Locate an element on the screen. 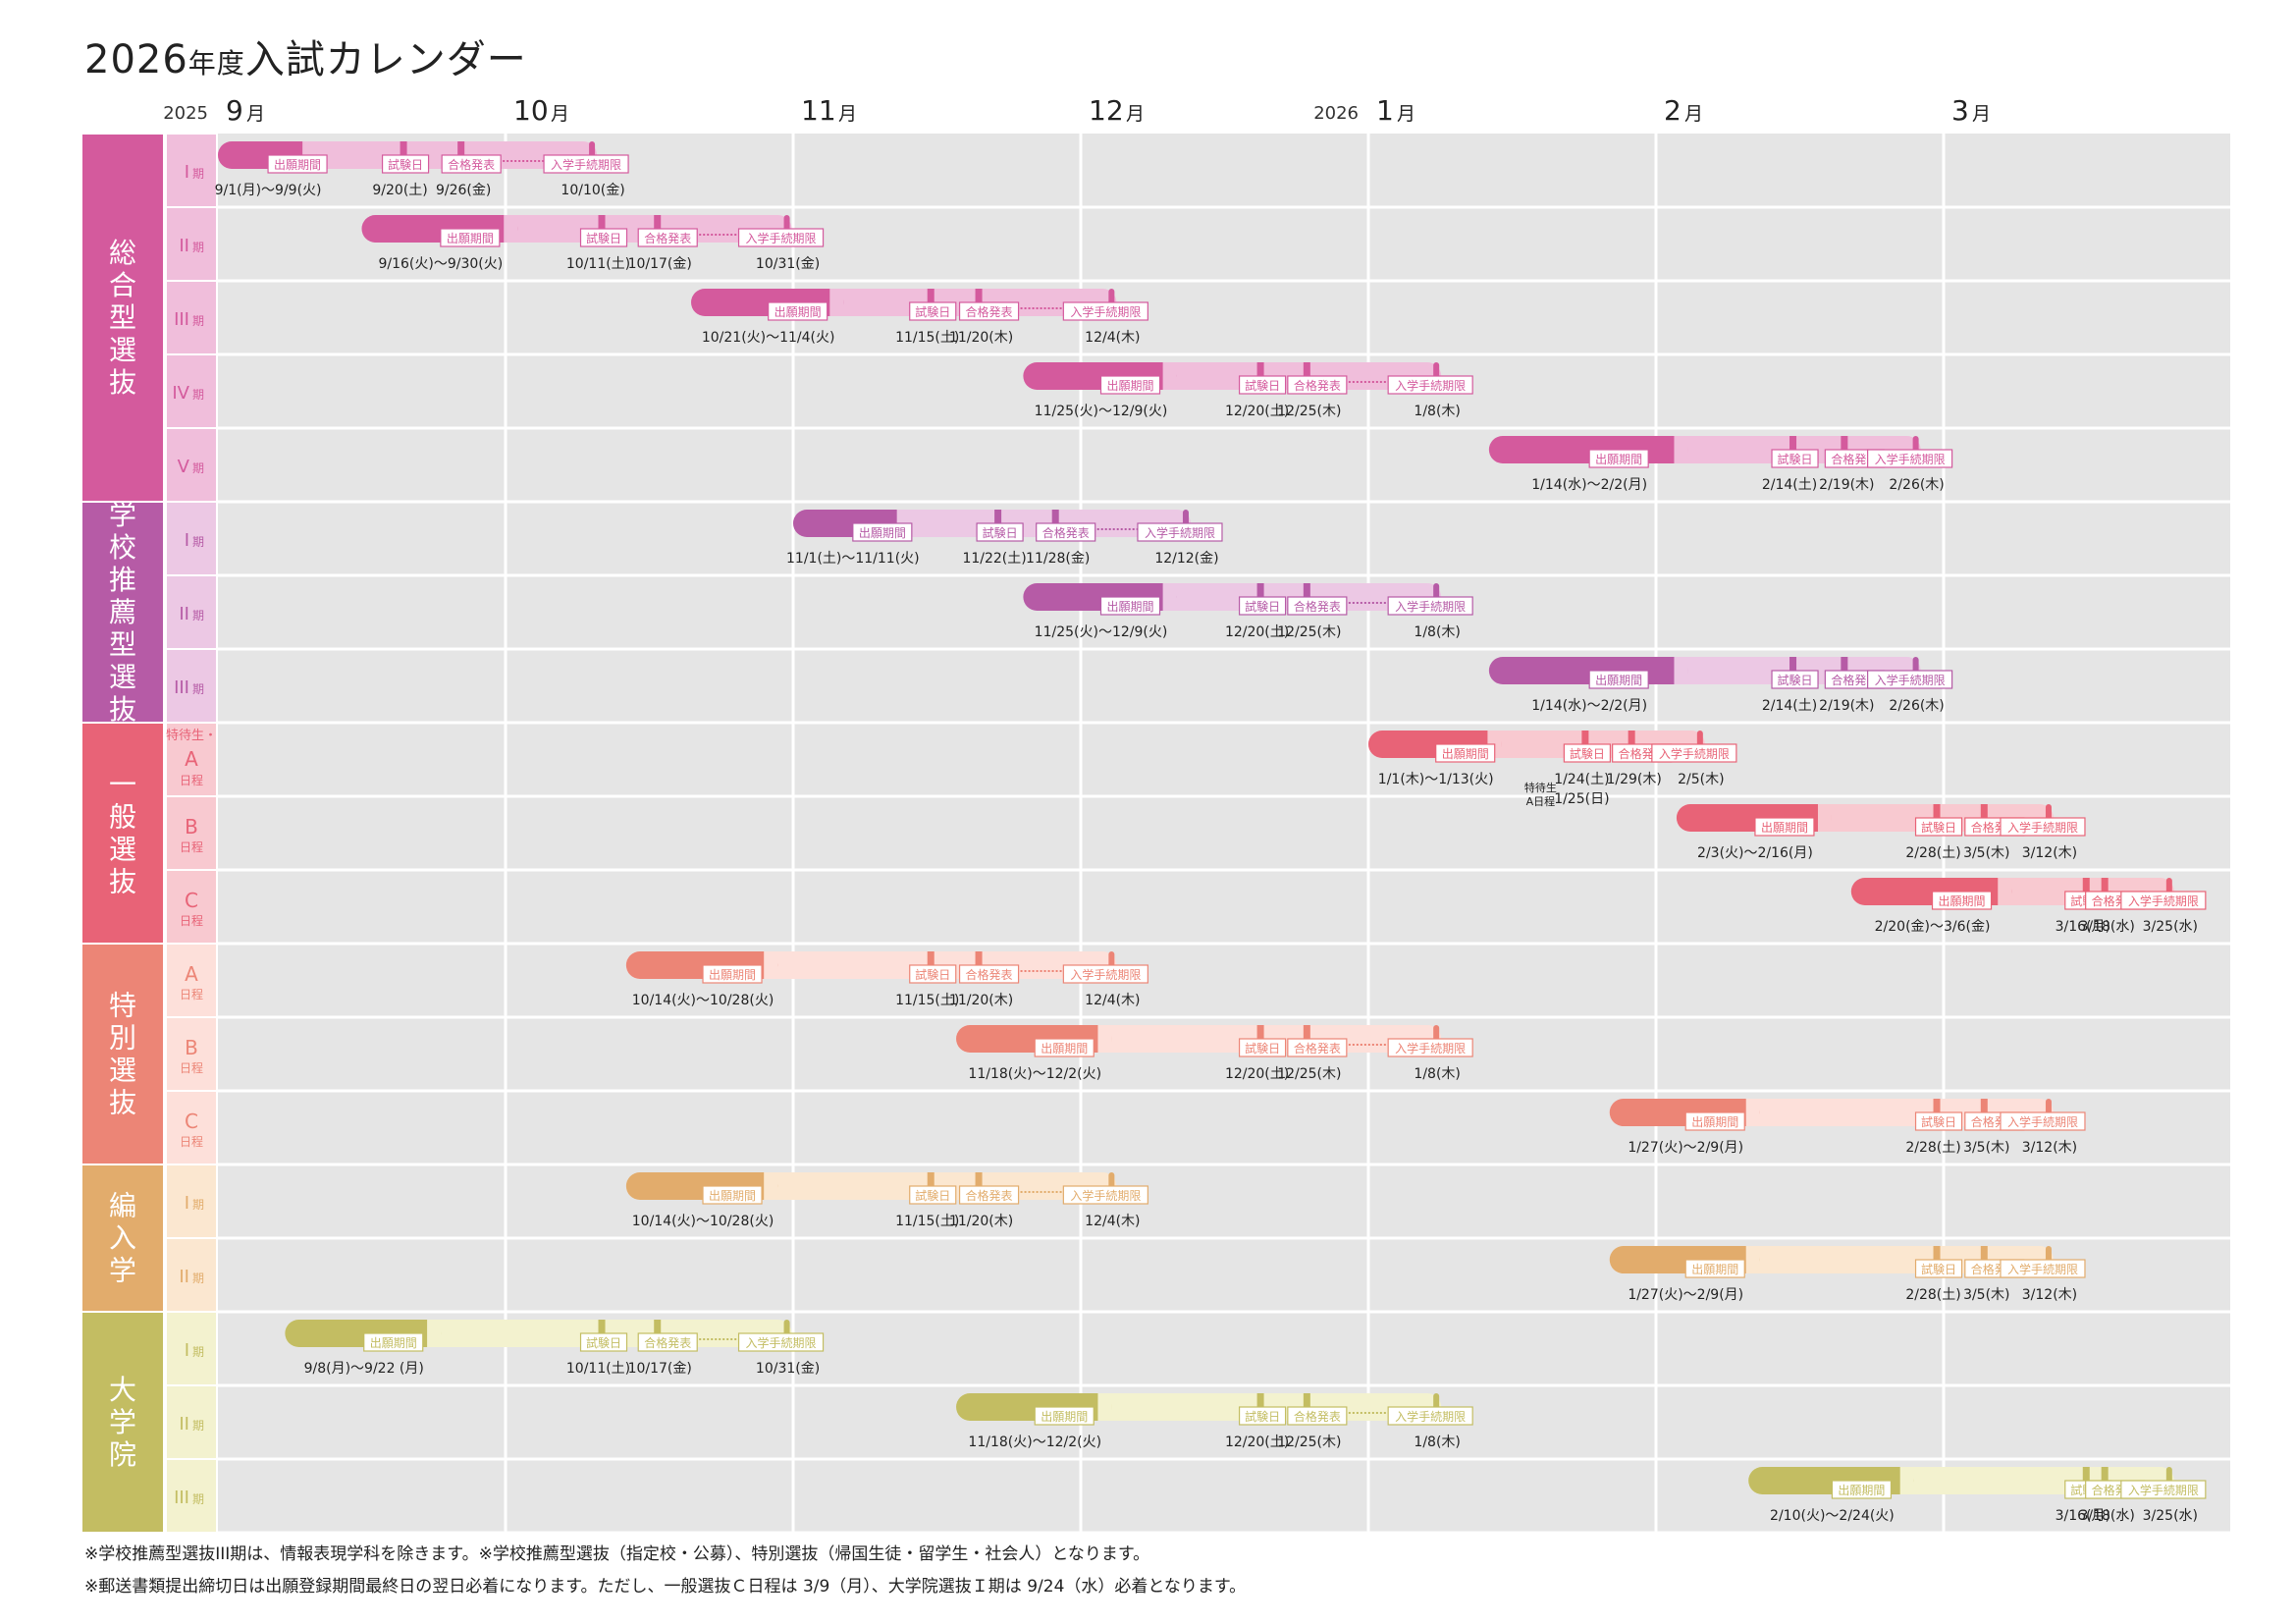 The height and width of the screenshot is (1624, 2296). result-date: 12/25(木) is located at coordinates (1309, 1074).